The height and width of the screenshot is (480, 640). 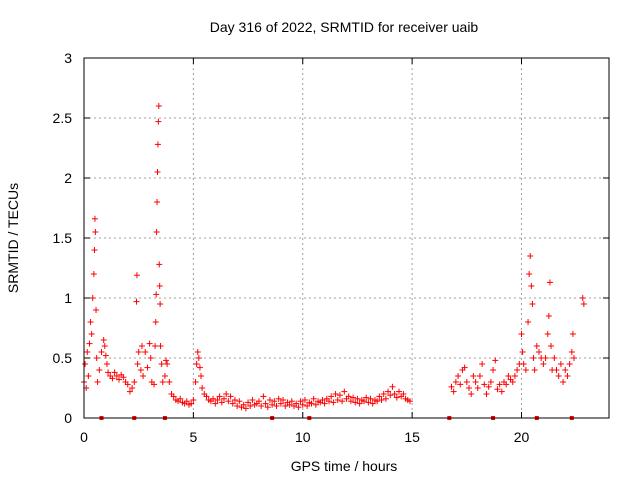 I want to click on x-tick-label: 0, so click(x=84, y=437).